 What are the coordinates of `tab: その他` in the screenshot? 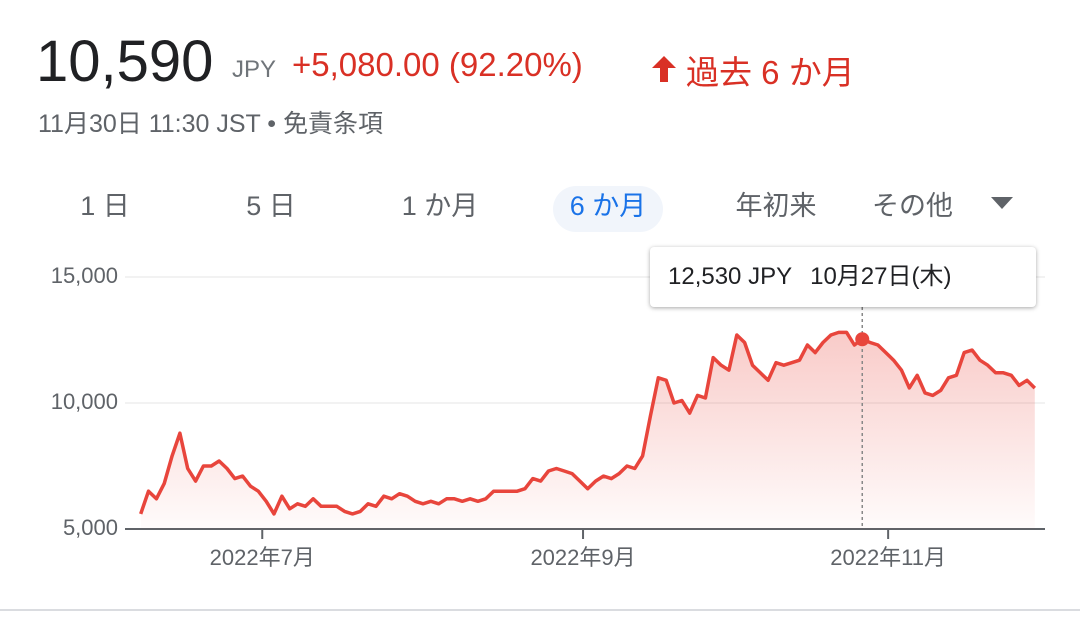 It's located at (912, 206).